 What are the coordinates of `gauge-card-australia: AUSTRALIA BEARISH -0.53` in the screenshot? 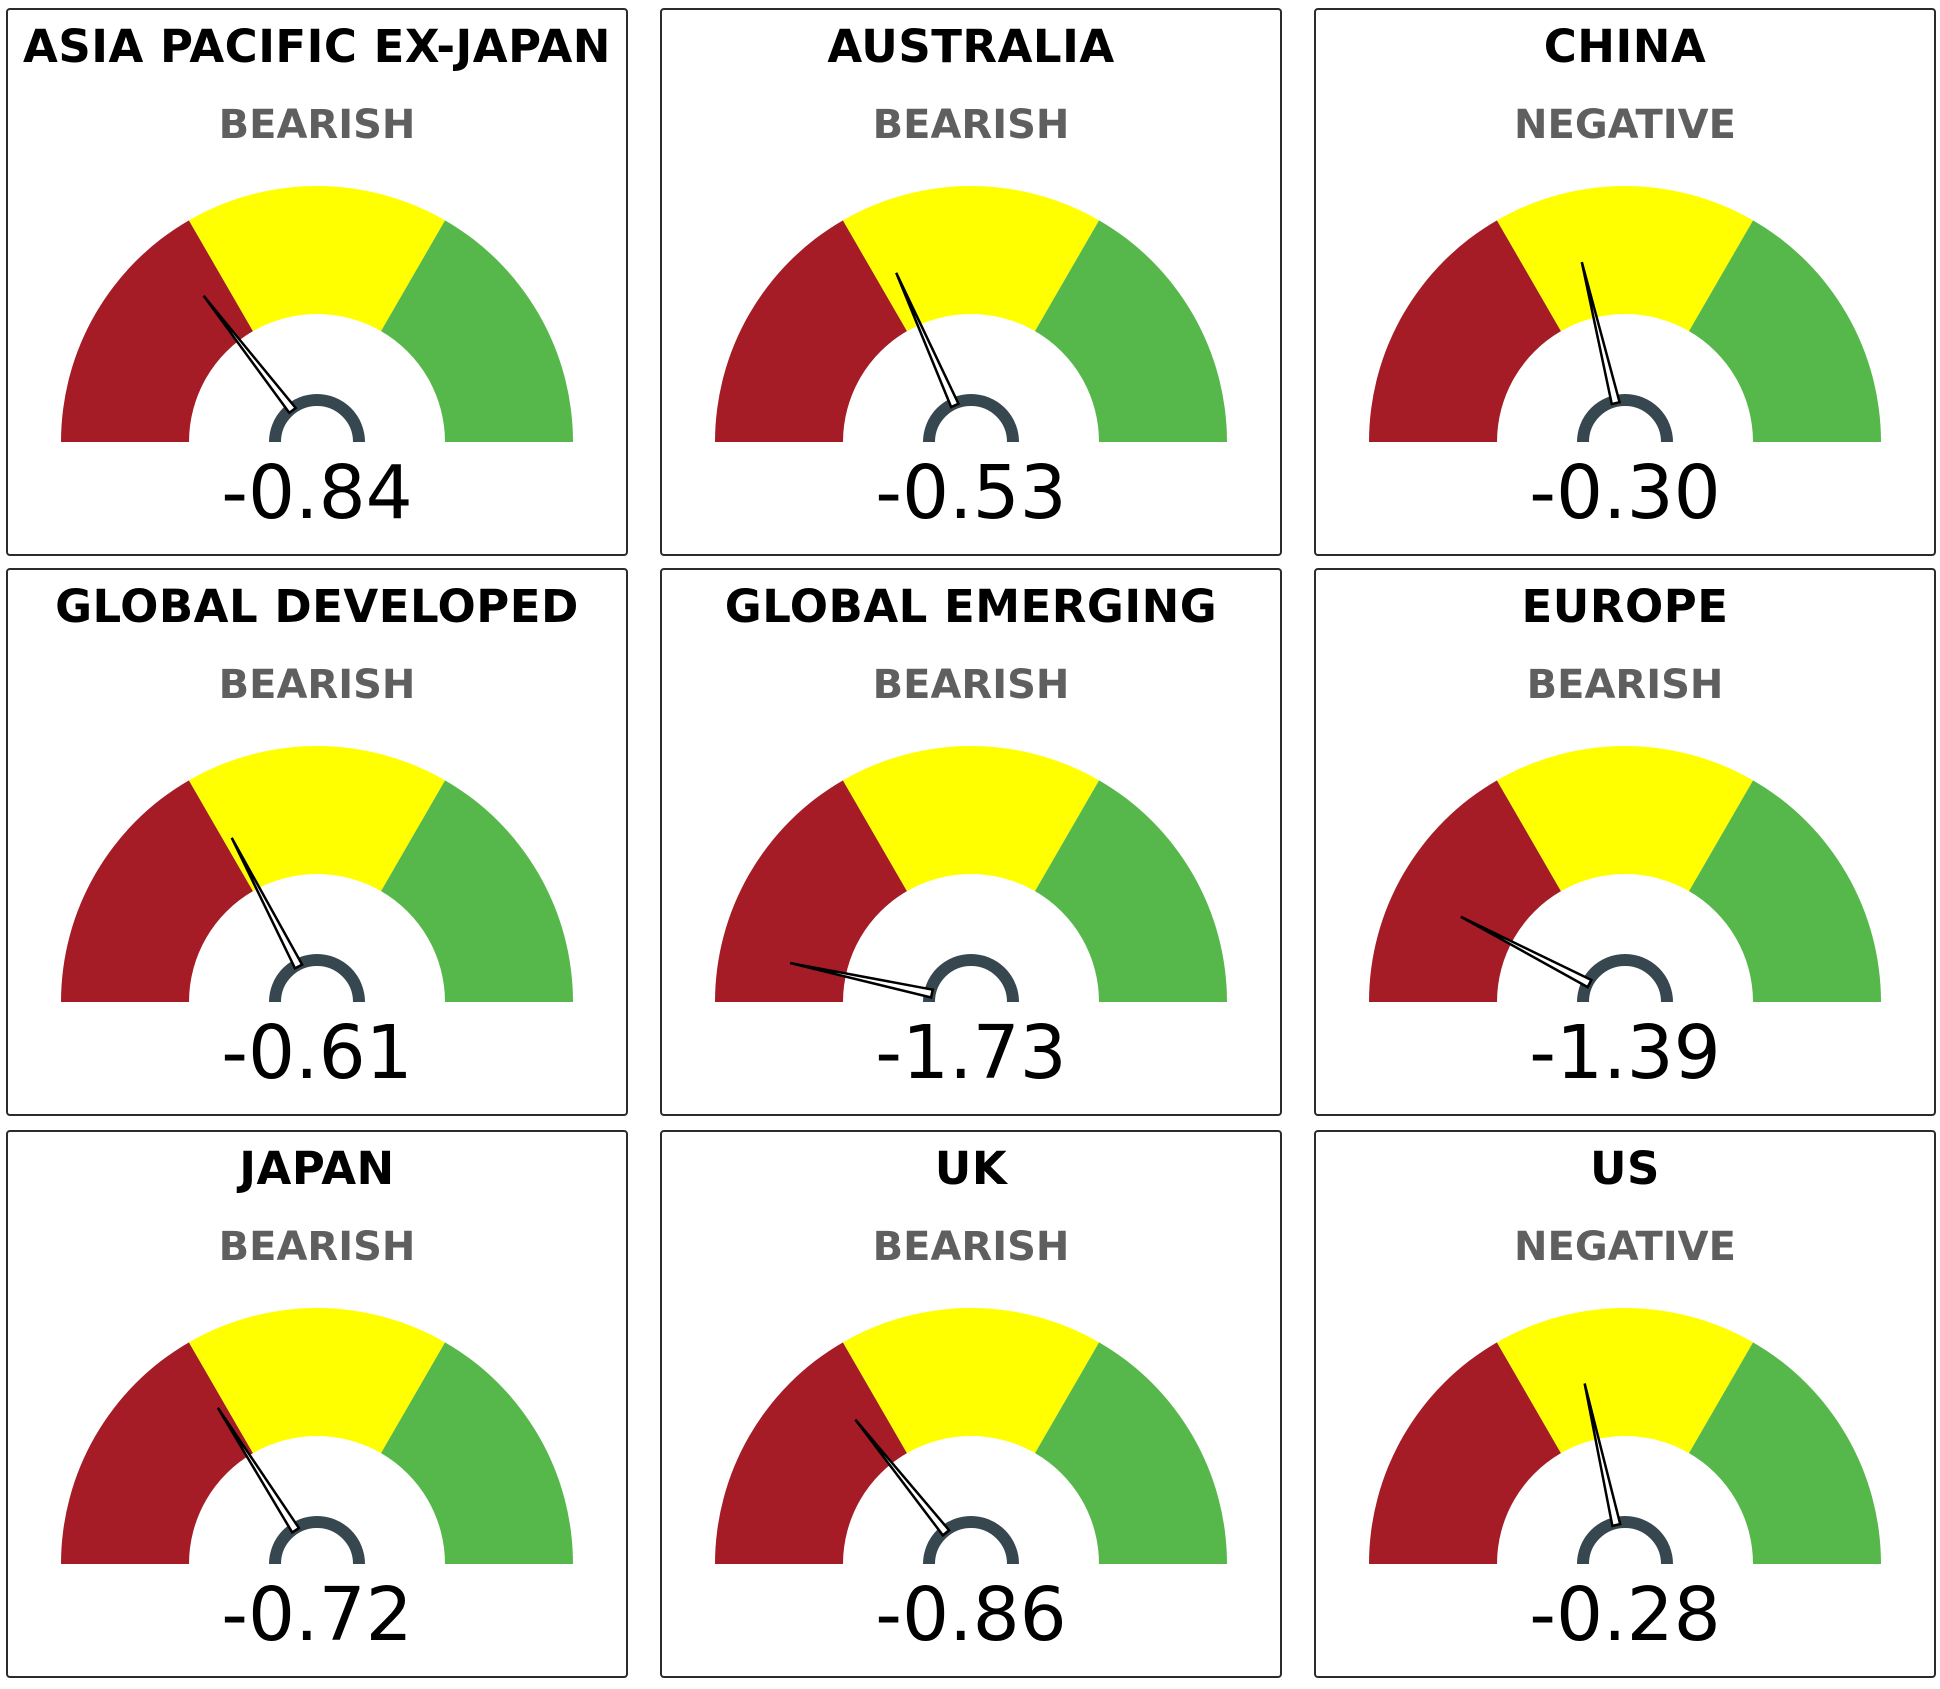 It's located at (971, 282).